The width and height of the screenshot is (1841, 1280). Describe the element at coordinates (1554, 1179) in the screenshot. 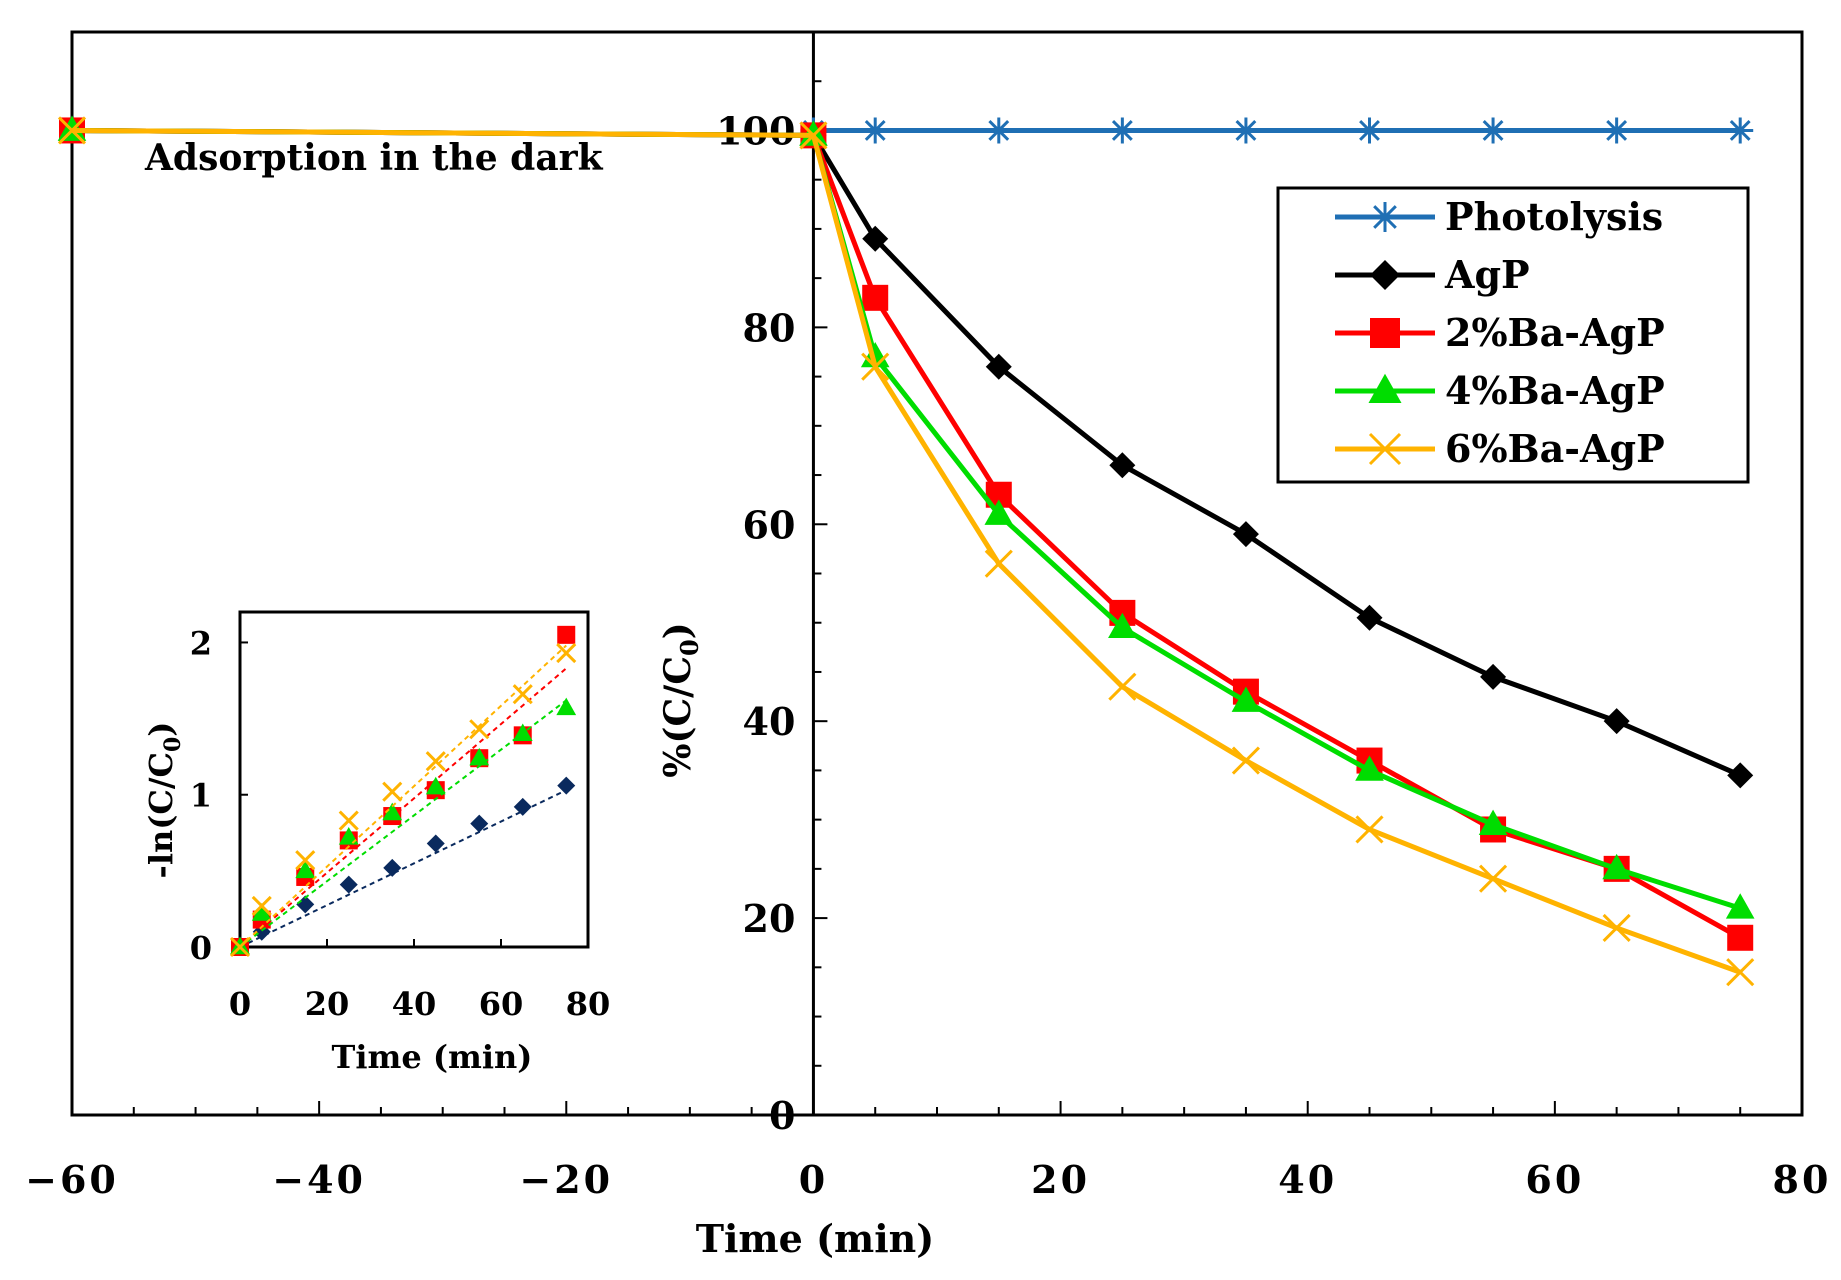

I see `x-tick-label: 60` at that location.